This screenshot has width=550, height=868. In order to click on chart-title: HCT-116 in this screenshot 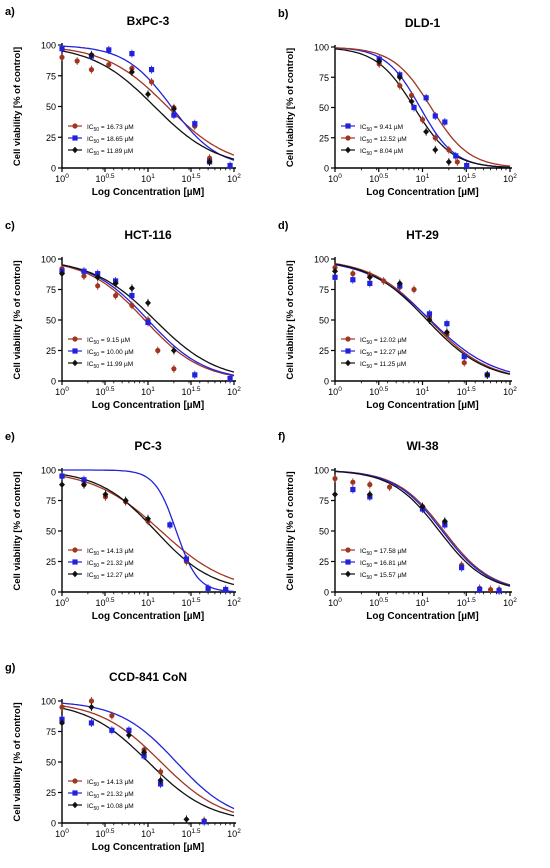, I will do `click(148, 235)`.